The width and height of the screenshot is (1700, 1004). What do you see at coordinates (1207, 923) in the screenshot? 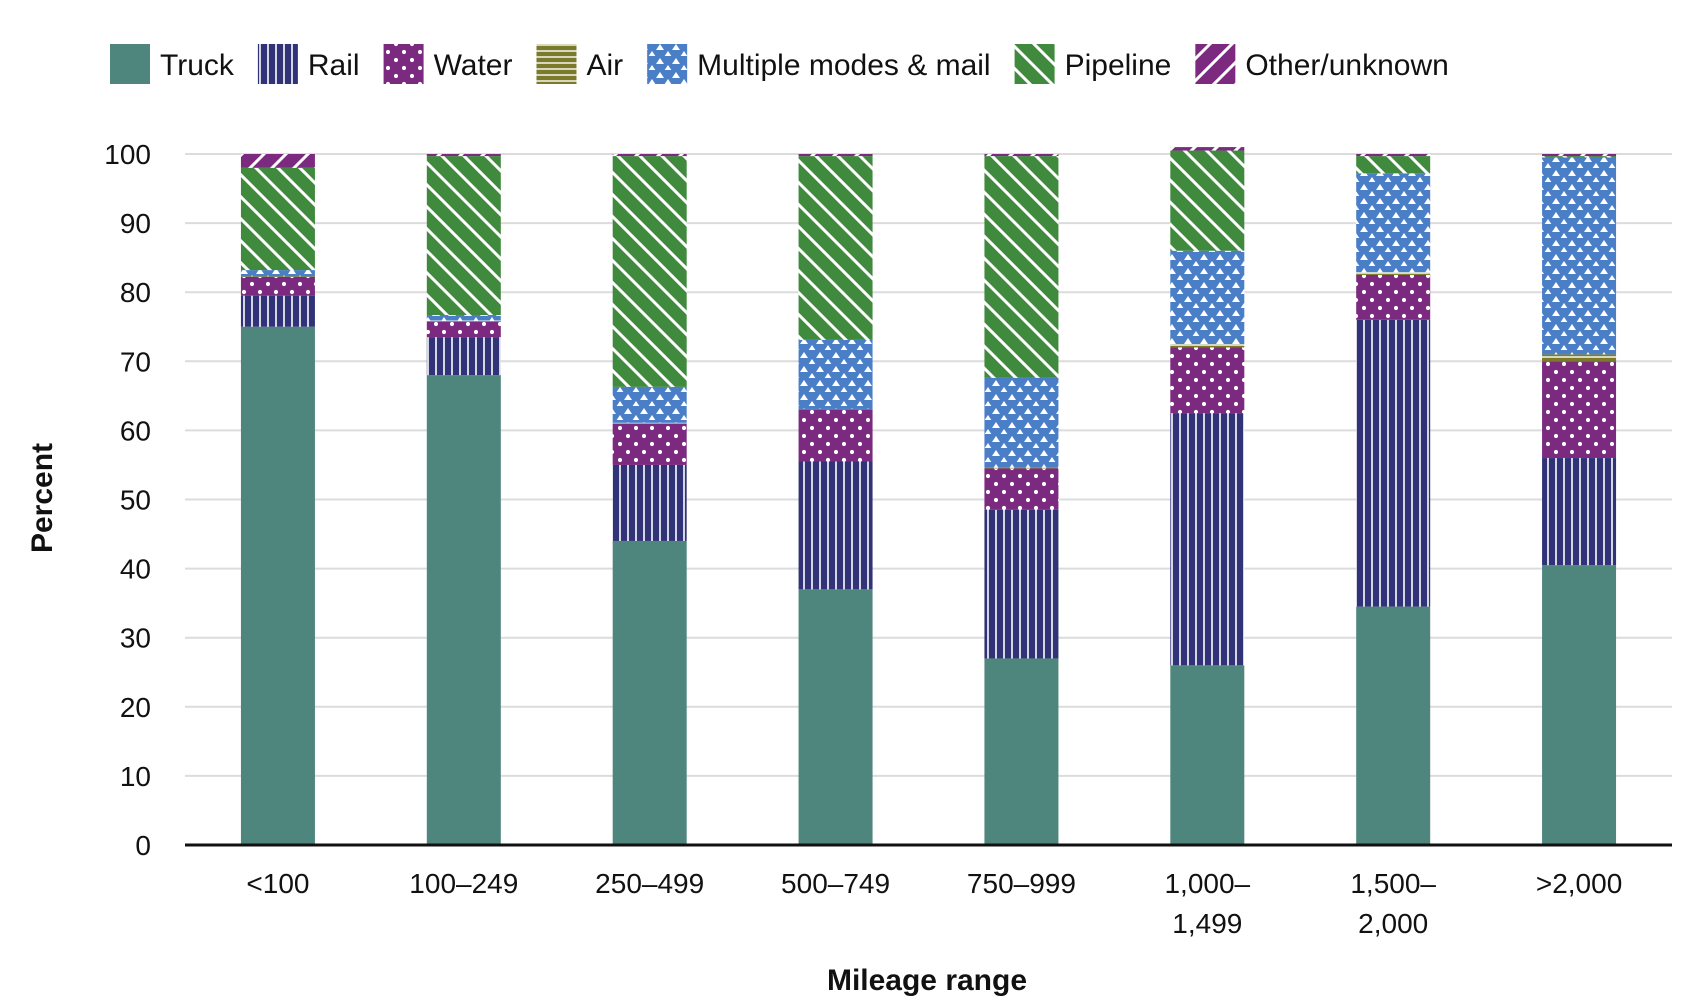
I see `x-tick-label: 1,499` at bounding box center [1207, 923].